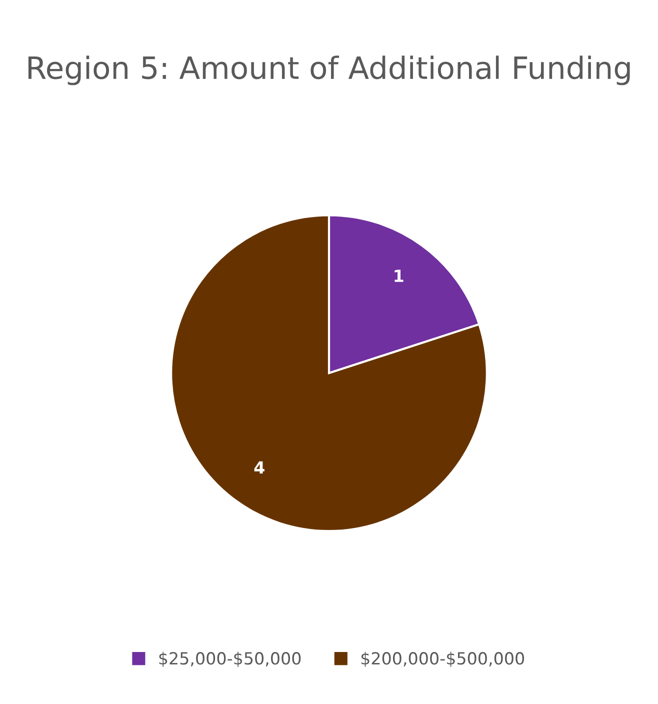  What do you see at coordinates (442, 659) in the screenshot?
I see `legend-label: $200,000-$500,000` at bounding box center [442, 659].